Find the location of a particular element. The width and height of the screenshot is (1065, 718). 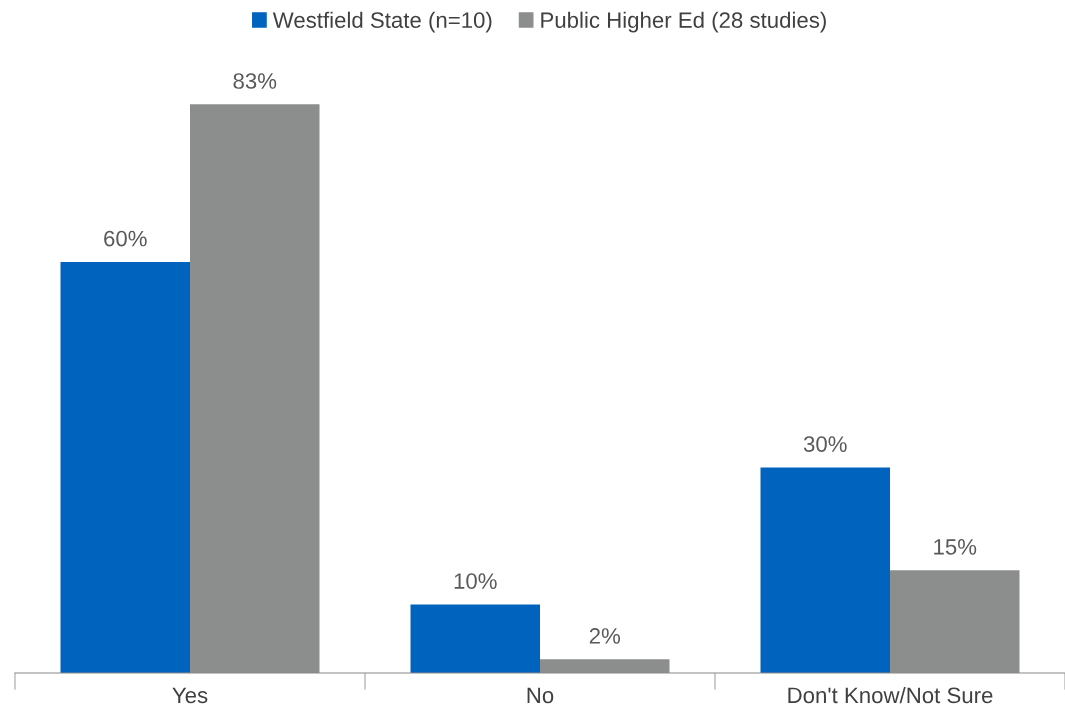

x-tick-label: No is located at coordinates (540, 695).